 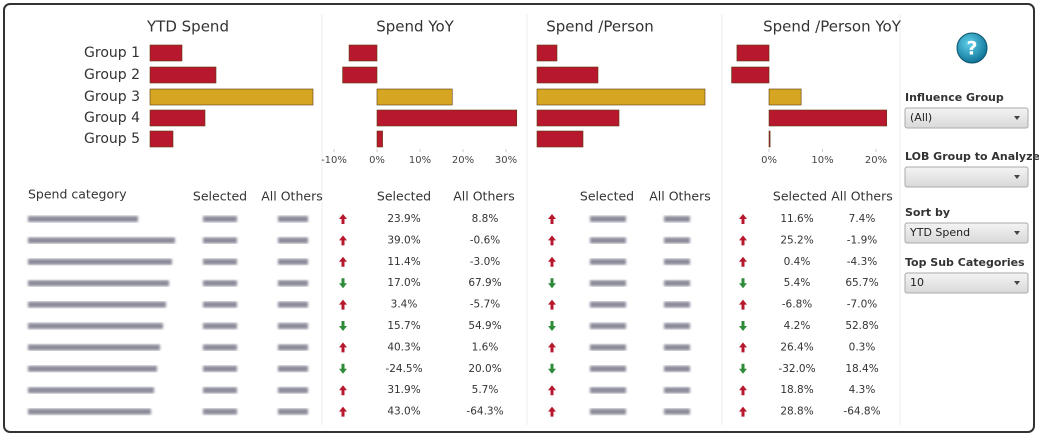 What do you see at coordinates (112, 118) in the screenshot?
I see `category-label: Group 4` at bounding box center [112, 118].